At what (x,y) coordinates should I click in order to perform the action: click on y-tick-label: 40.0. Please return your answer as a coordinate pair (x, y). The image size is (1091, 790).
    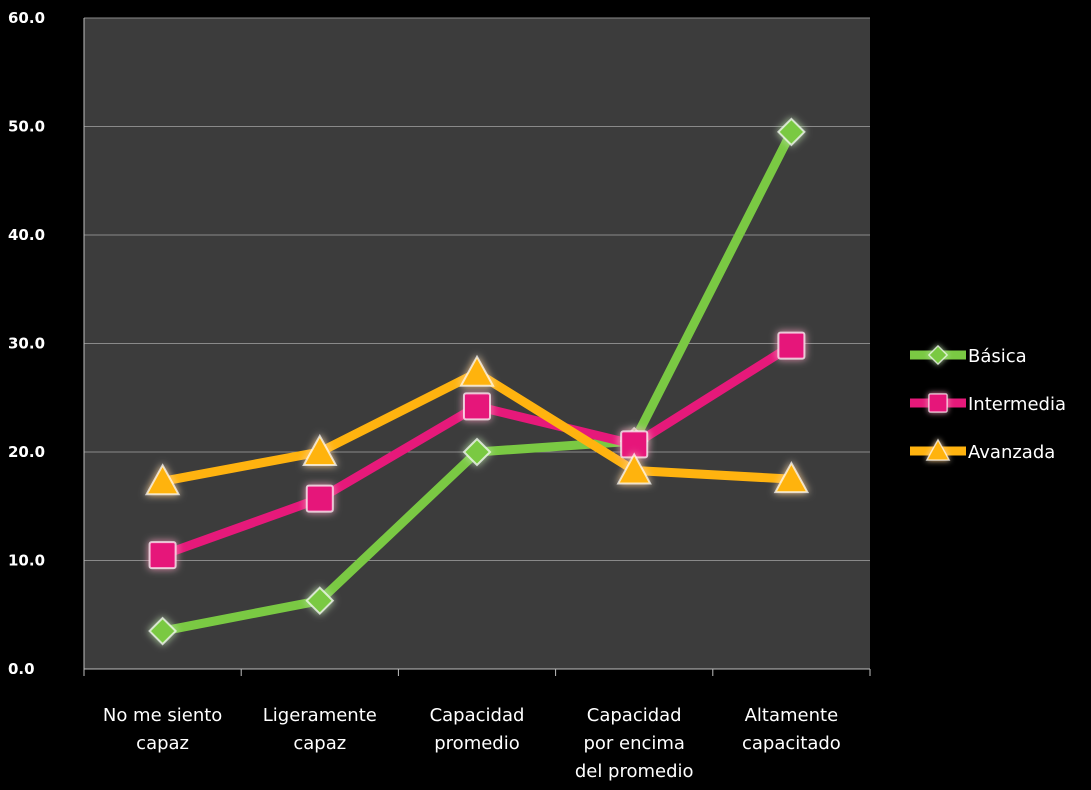
    Looking at the image, I should click on (26, 235).